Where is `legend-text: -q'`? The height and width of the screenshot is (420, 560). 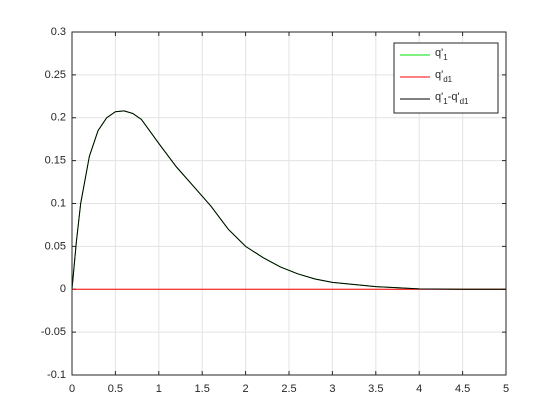
legend-text: -q' is located at coordinates (454, 97).